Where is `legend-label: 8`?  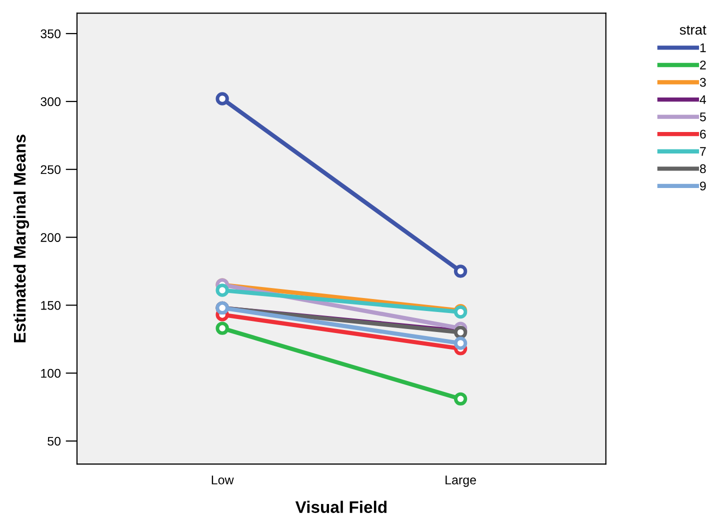
legend-label: 8 is located at coordinates (703, 169).